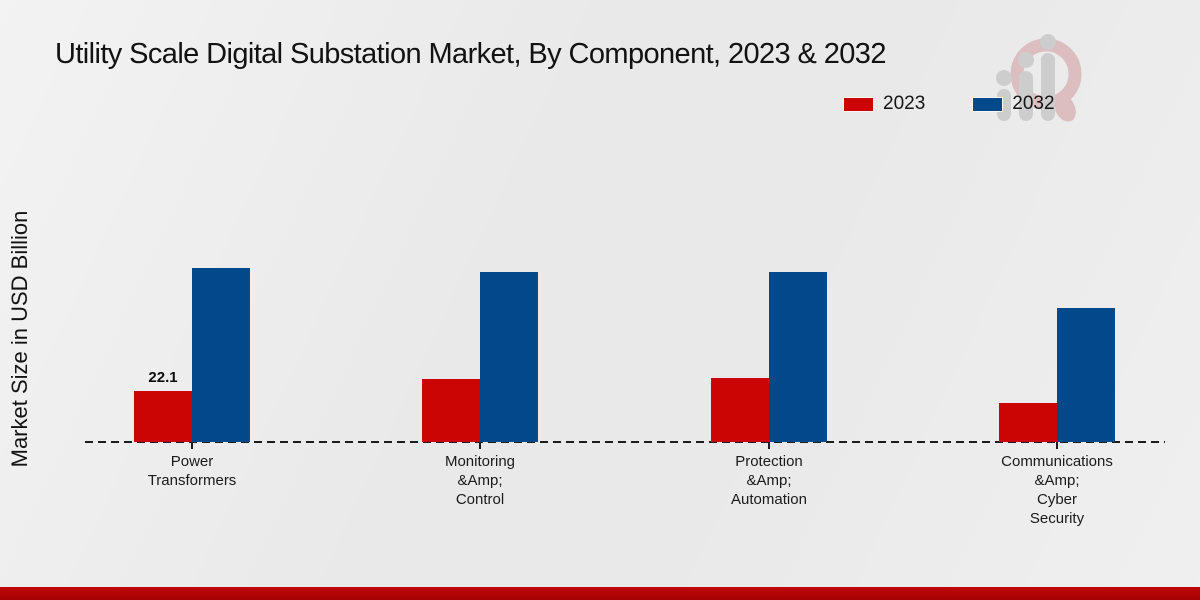 The height and width of the screenshot is (600, 1200). Describe the element at coordinates (798, 357) in the screenshot. I see `bar-2032-protection-amp-automation` at that location.